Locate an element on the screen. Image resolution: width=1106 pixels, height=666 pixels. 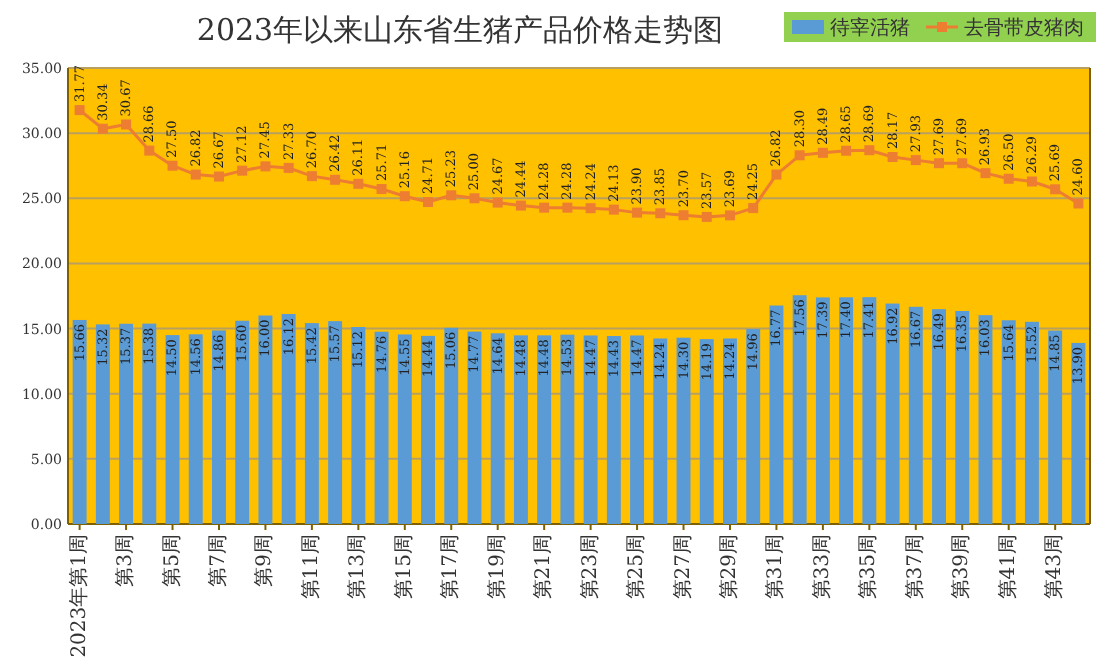
x-tick-label: 第25周 is located at coordinates (636, 567).